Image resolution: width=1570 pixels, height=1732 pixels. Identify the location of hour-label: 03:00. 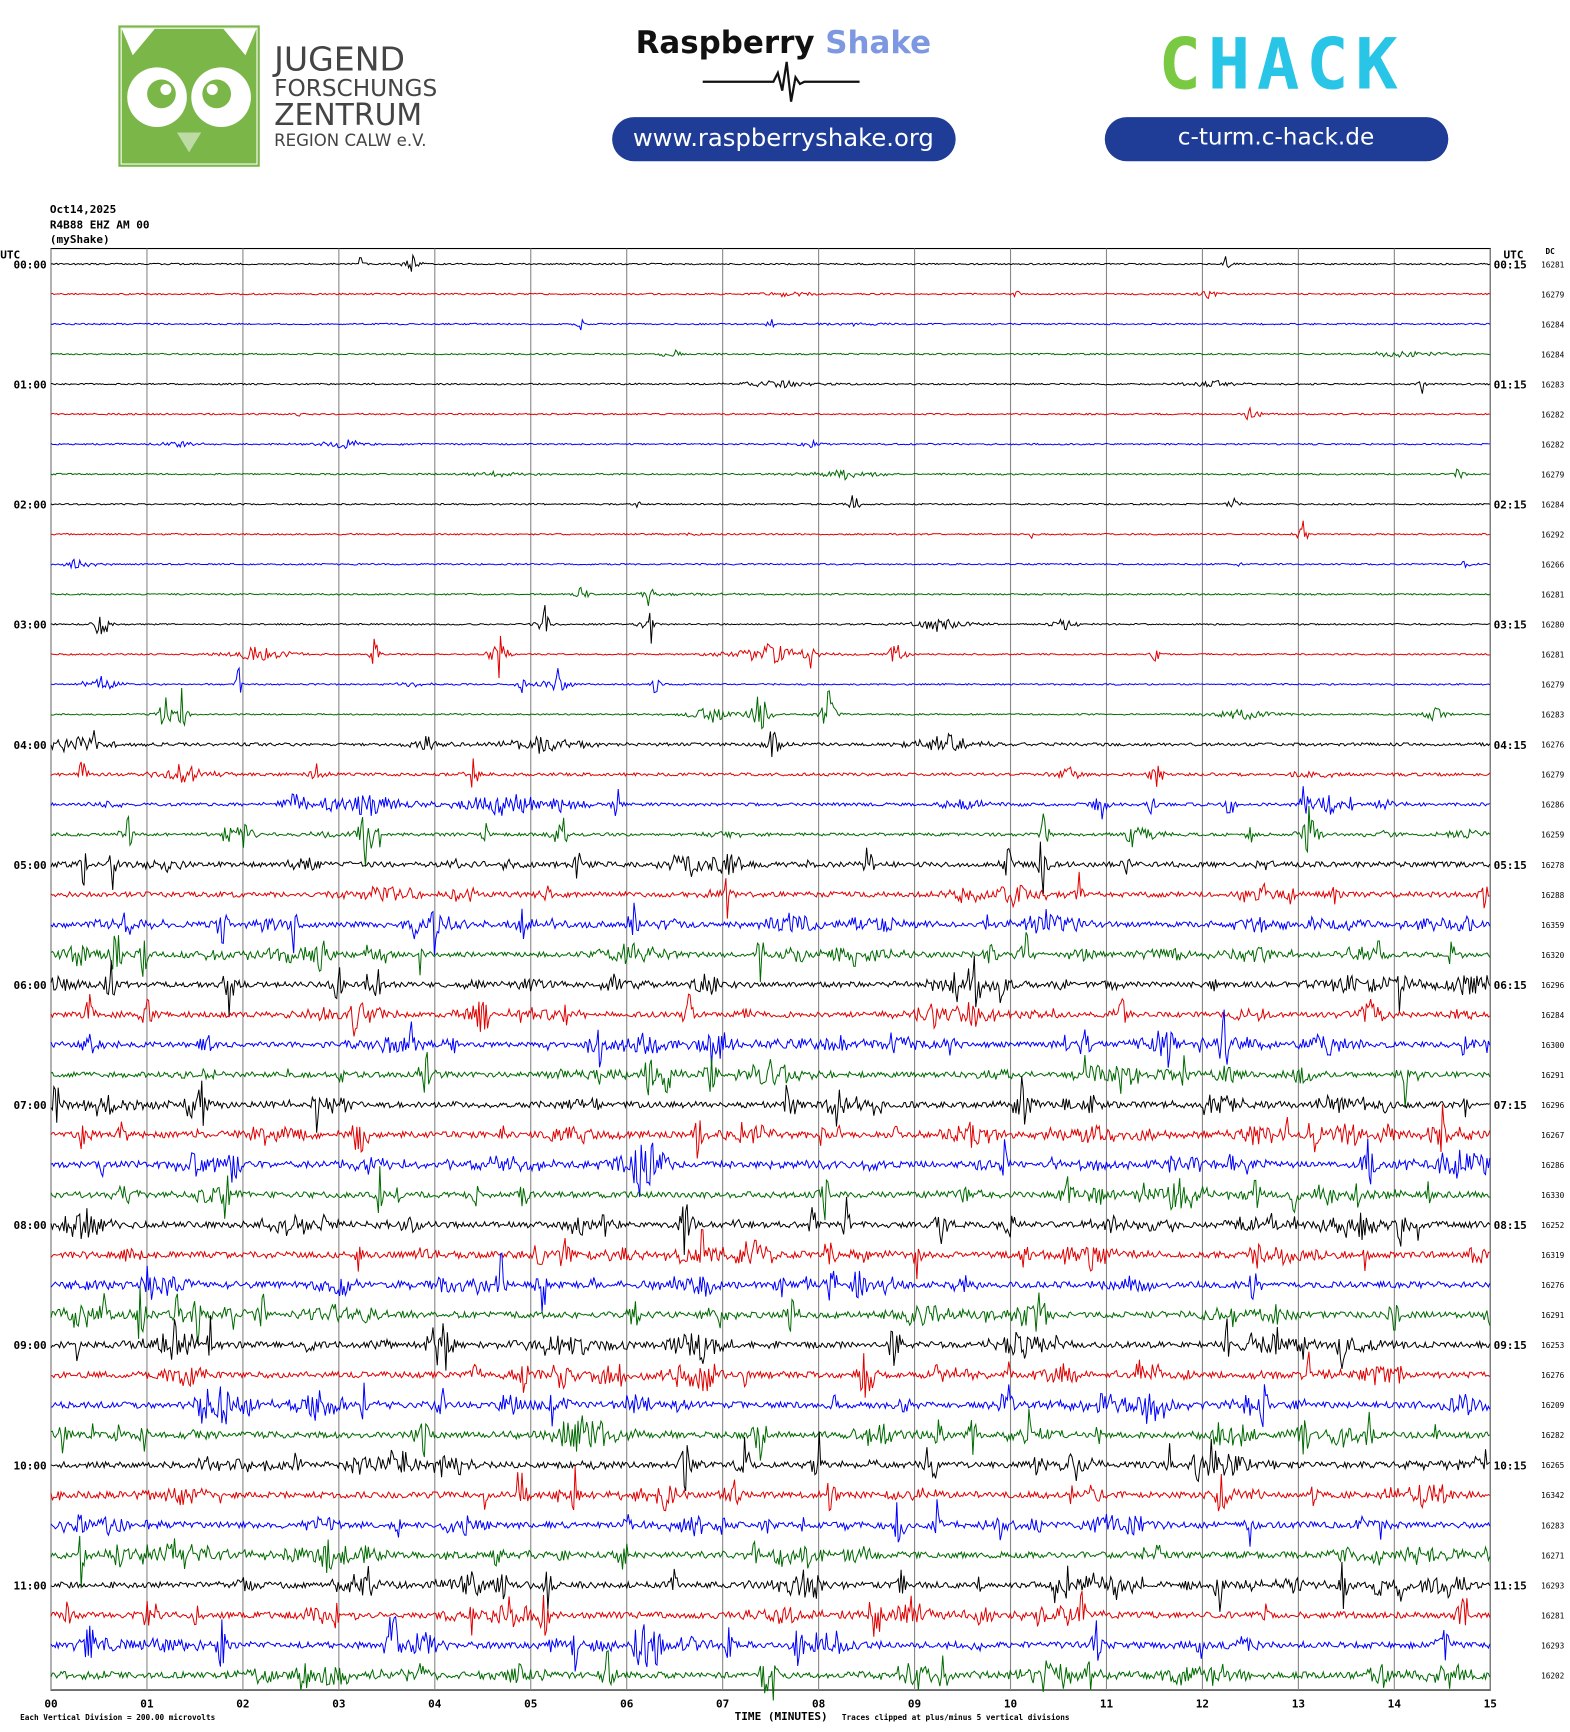
(29, 625).